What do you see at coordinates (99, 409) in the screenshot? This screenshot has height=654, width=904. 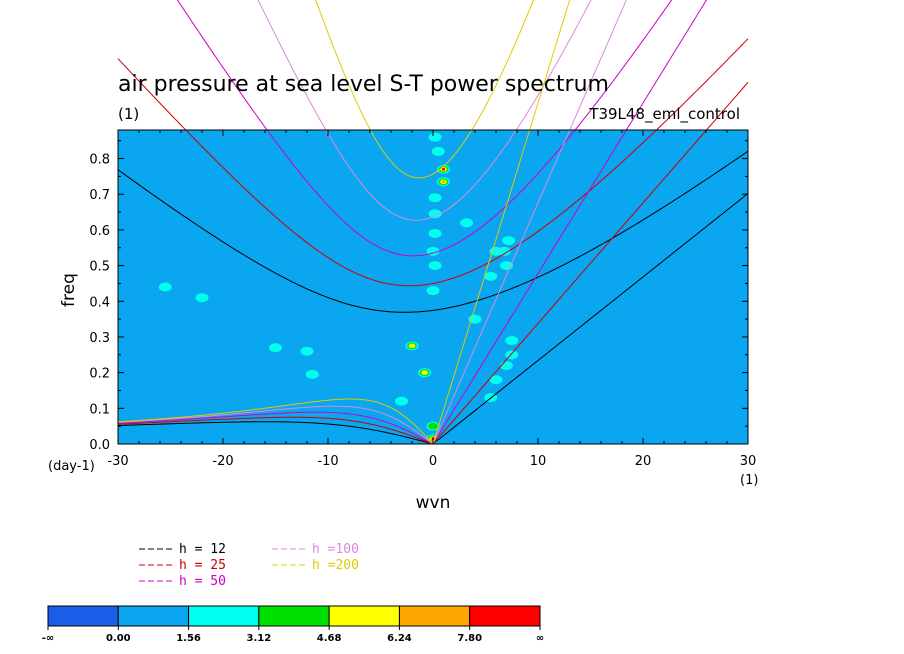 I see `y-tick-label: 0.1` at bounding box center [99, 409].